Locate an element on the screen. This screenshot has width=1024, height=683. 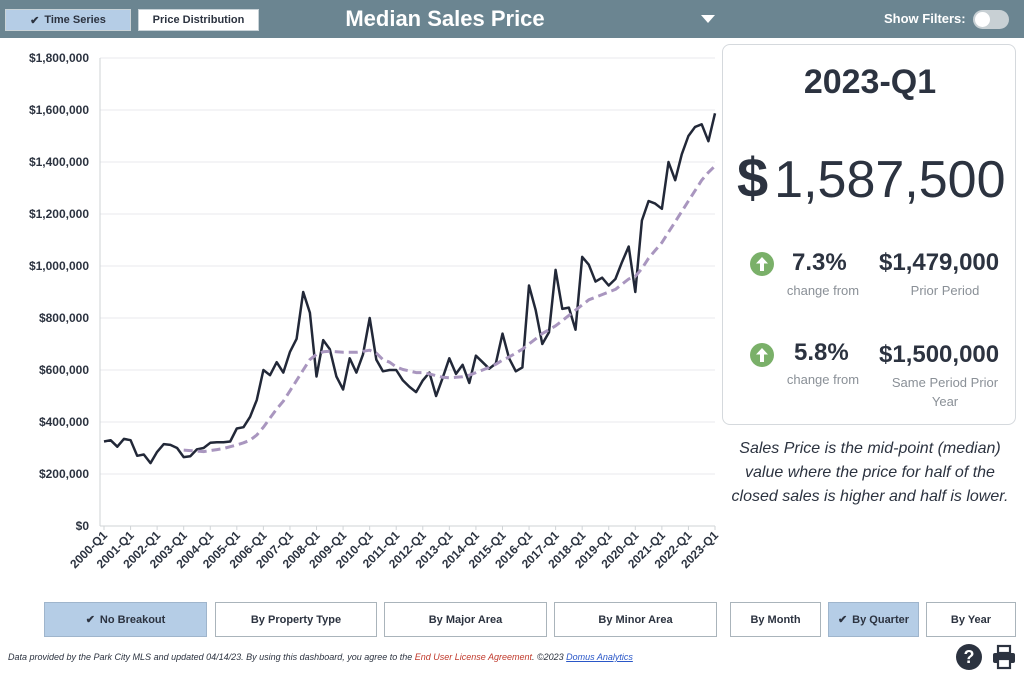
show-filters-toggle is located at coordinates (991, 19).